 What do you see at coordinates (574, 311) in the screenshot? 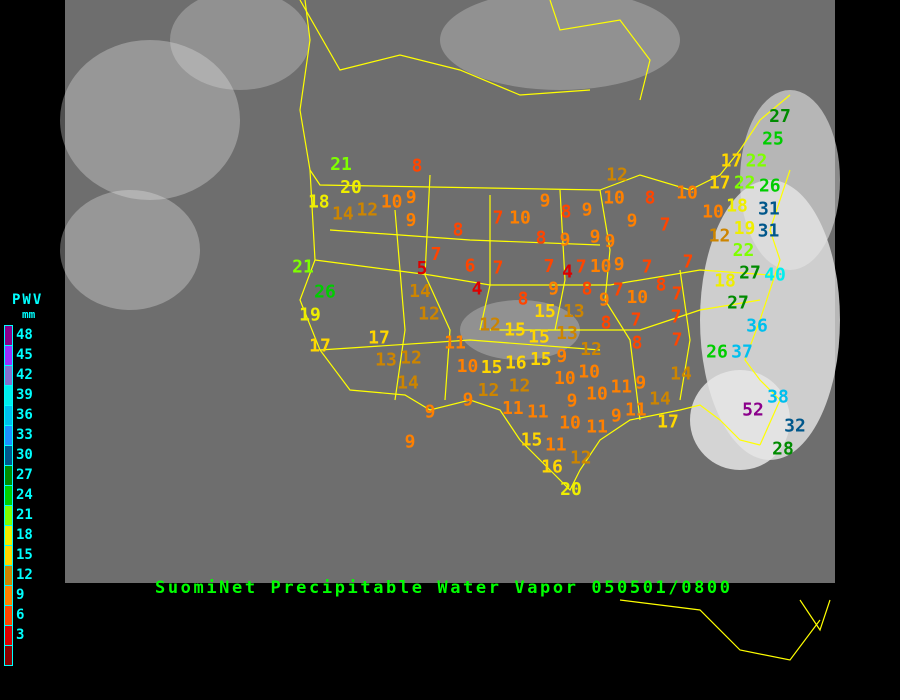
I see `station-pwv-value: 13` at bounding box center [574, 311].